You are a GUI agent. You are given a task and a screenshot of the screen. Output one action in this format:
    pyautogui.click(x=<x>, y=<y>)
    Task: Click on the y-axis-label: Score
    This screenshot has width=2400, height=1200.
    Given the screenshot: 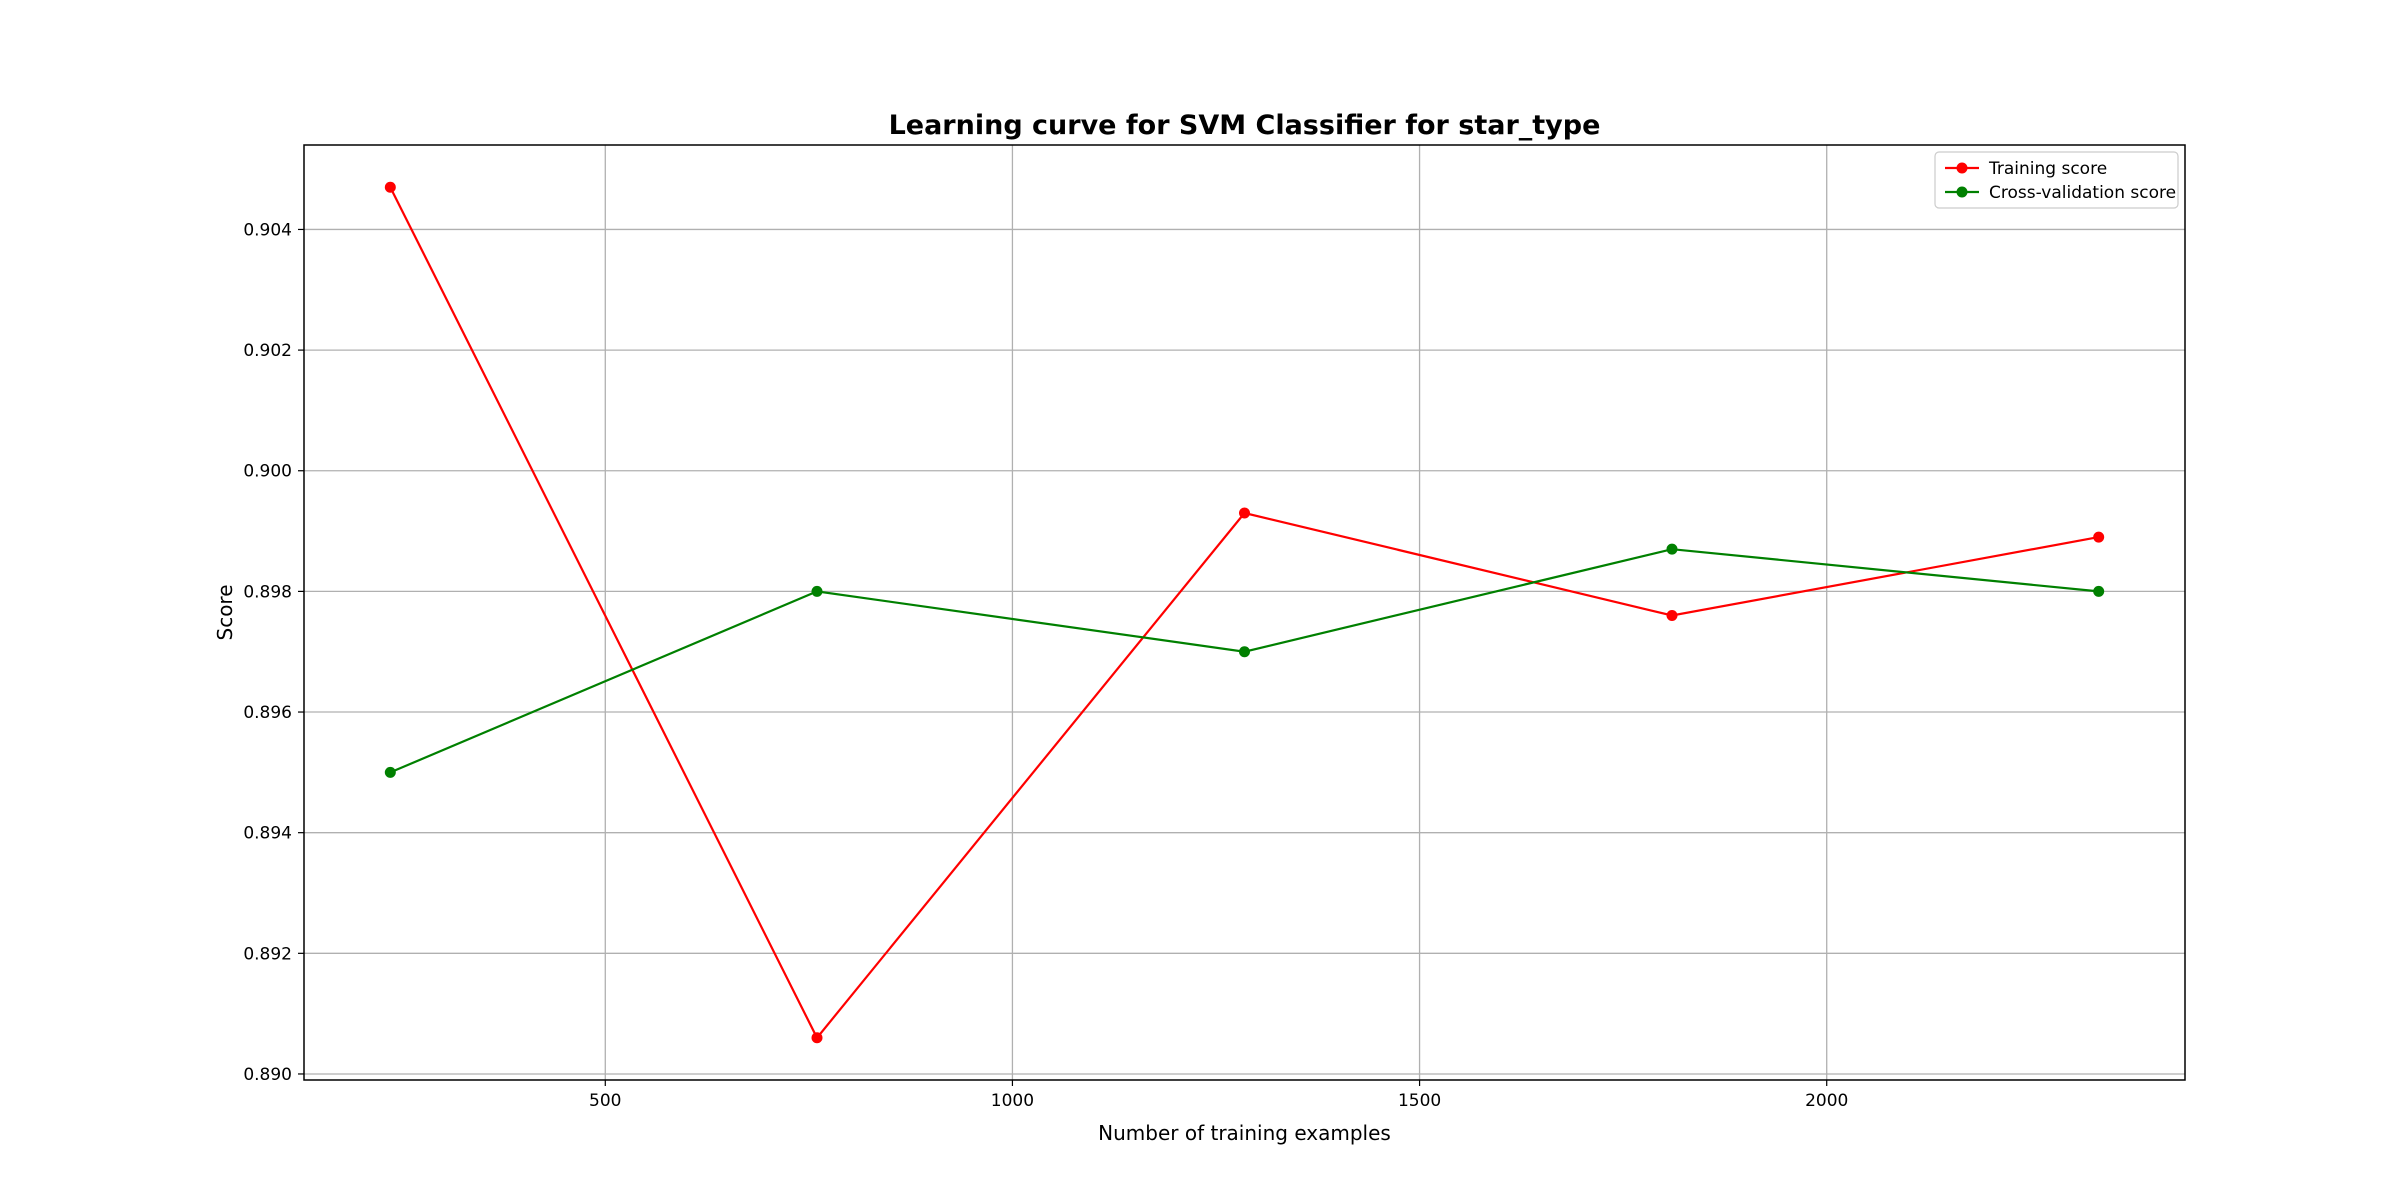 What is the action you would take?
    pyautogui.click(x=225, y=612)
    